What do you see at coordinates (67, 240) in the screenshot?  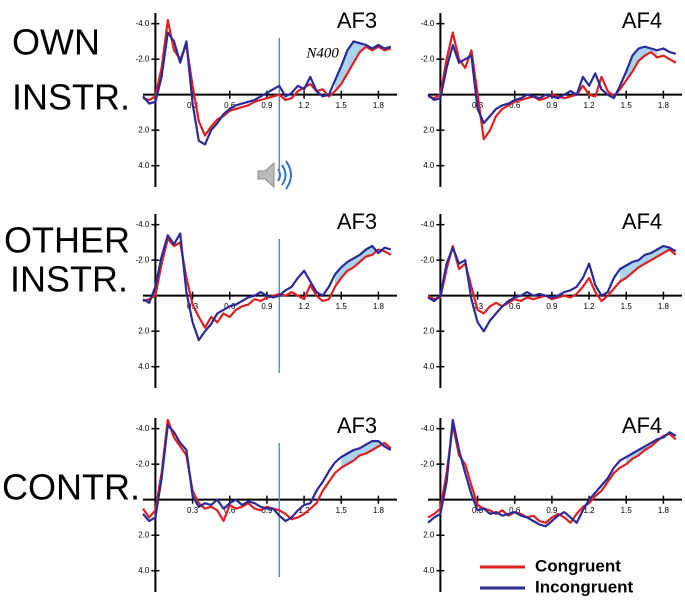 I see `row-label: OTHER` at bounding box center [67, 240].